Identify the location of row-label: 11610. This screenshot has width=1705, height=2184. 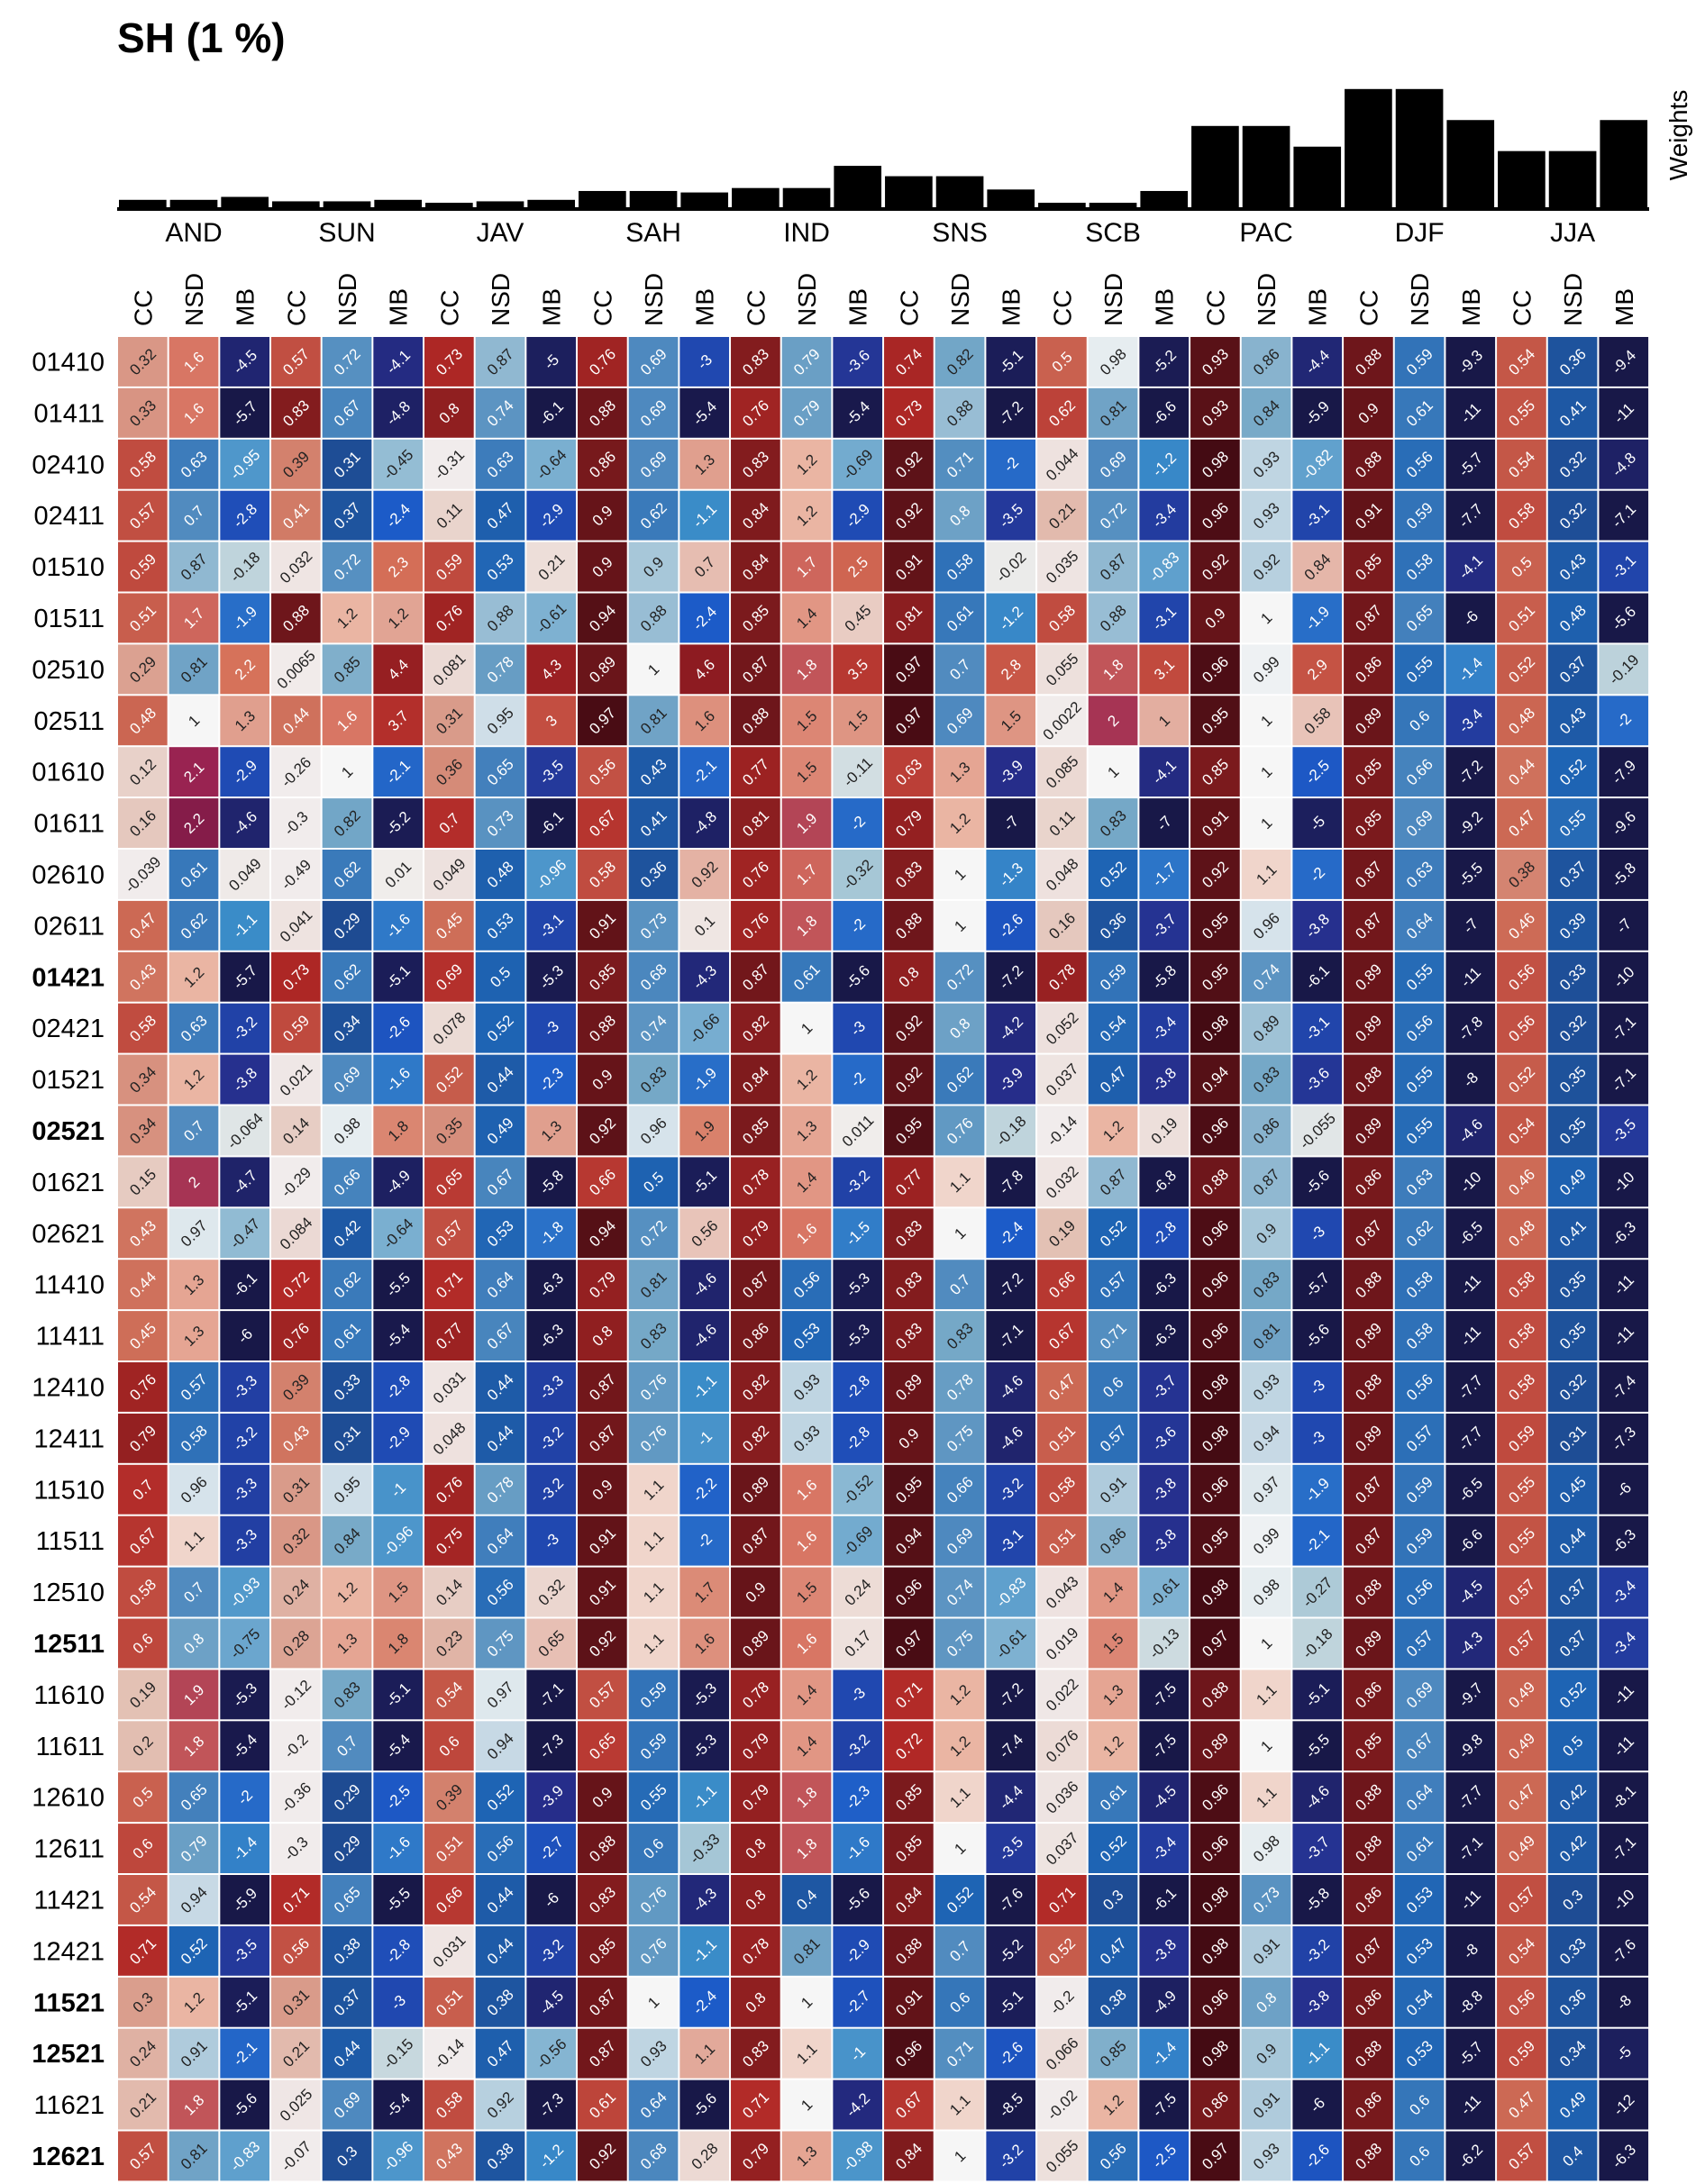
(69, 1696).